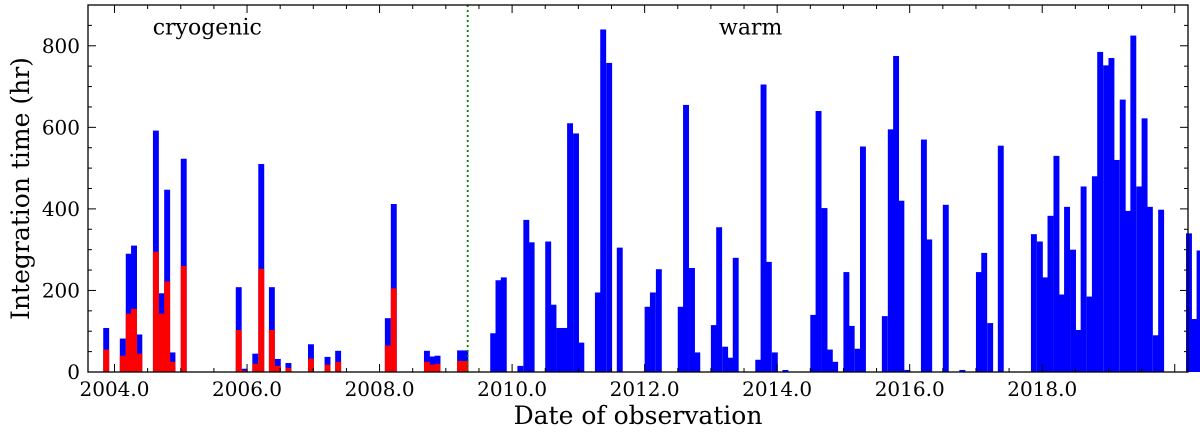 Image resolution: width=1200 pixels, height=433 pixels. Describe the element at coordinates (380, 389) in the screenshot. I see `x-tick-label: 2008.0` at that location.